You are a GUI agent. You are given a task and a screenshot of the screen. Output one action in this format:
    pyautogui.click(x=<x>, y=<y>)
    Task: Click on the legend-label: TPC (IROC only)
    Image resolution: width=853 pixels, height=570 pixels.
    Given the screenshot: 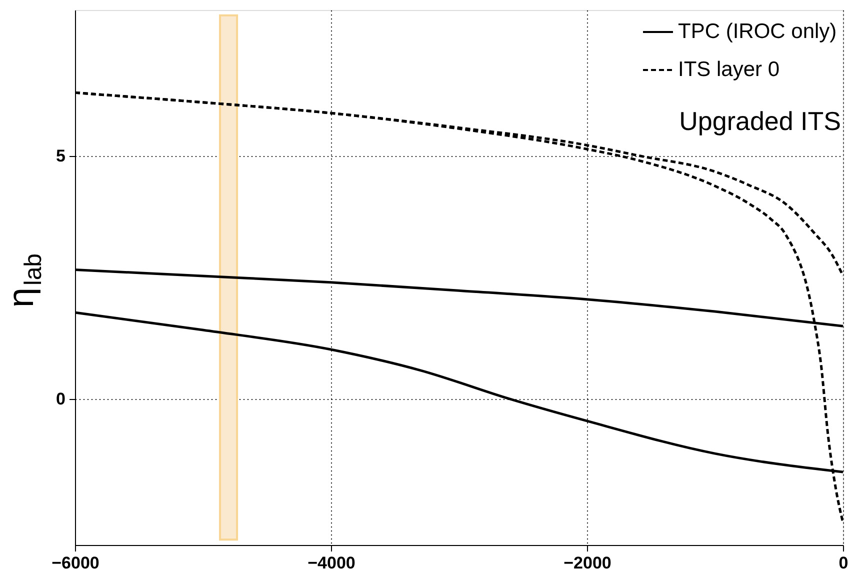 What is the action you would take?
    pyautogui.click(x=757, y=31)
    